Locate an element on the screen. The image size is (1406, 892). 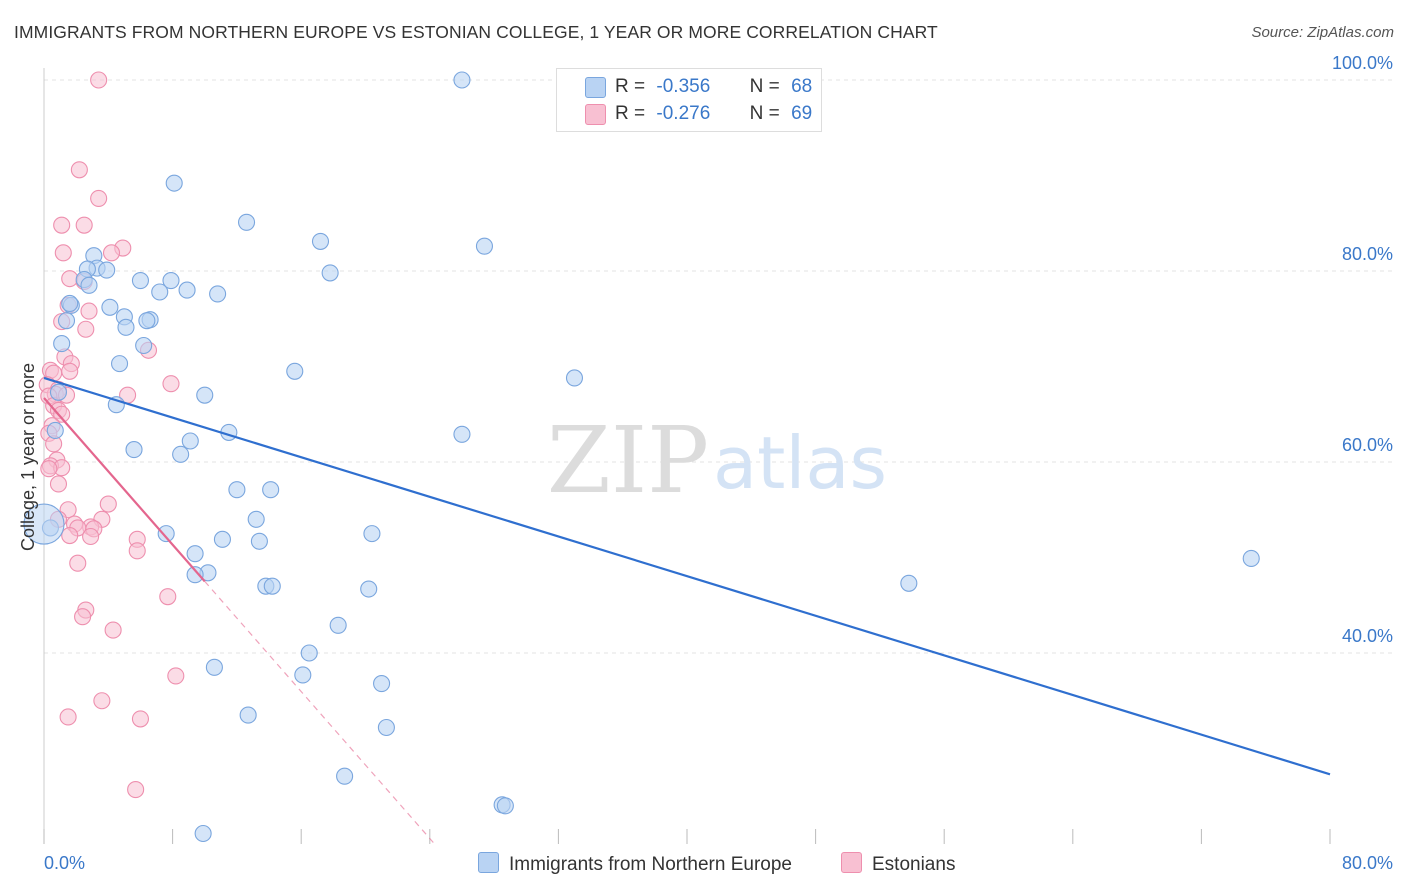
y-tick-label: 60.0% is located at coordinates (1367, 445).